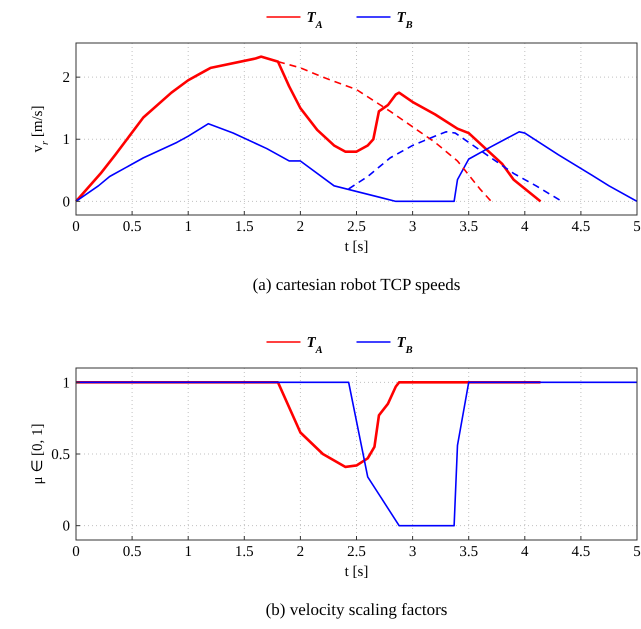 This screenshot has height=629, width=641. I want to click on y-tick-label: 0.5, so click(60, 455).